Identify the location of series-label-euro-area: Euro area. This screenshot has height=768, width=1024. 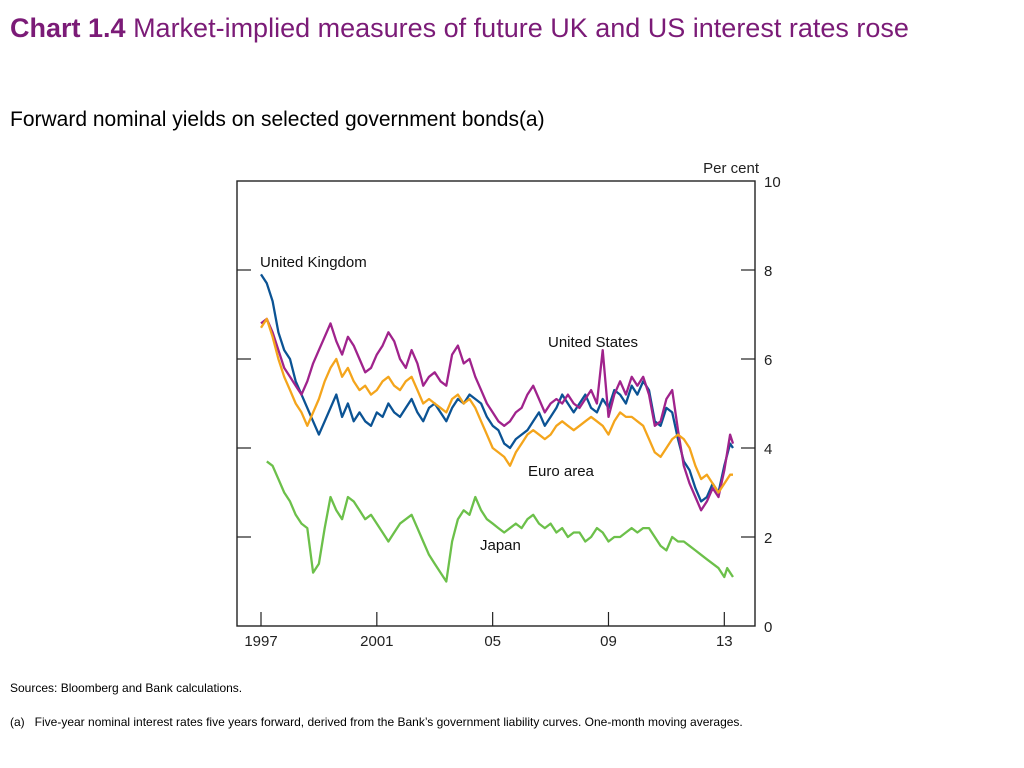
(561, 471).